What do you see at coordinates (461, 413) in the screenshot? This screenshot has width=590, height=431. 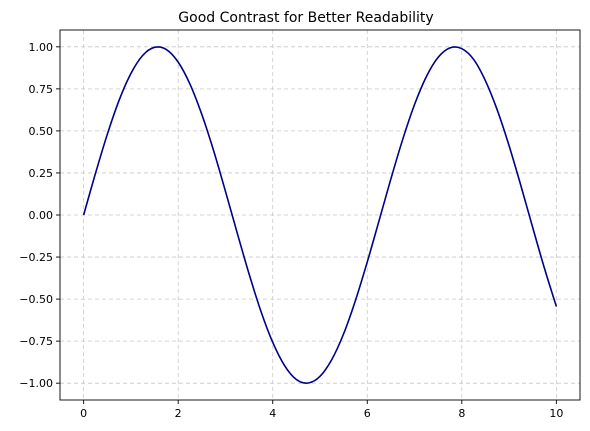 I see `x-tick-label: 8` at bounding box center [461, 413].